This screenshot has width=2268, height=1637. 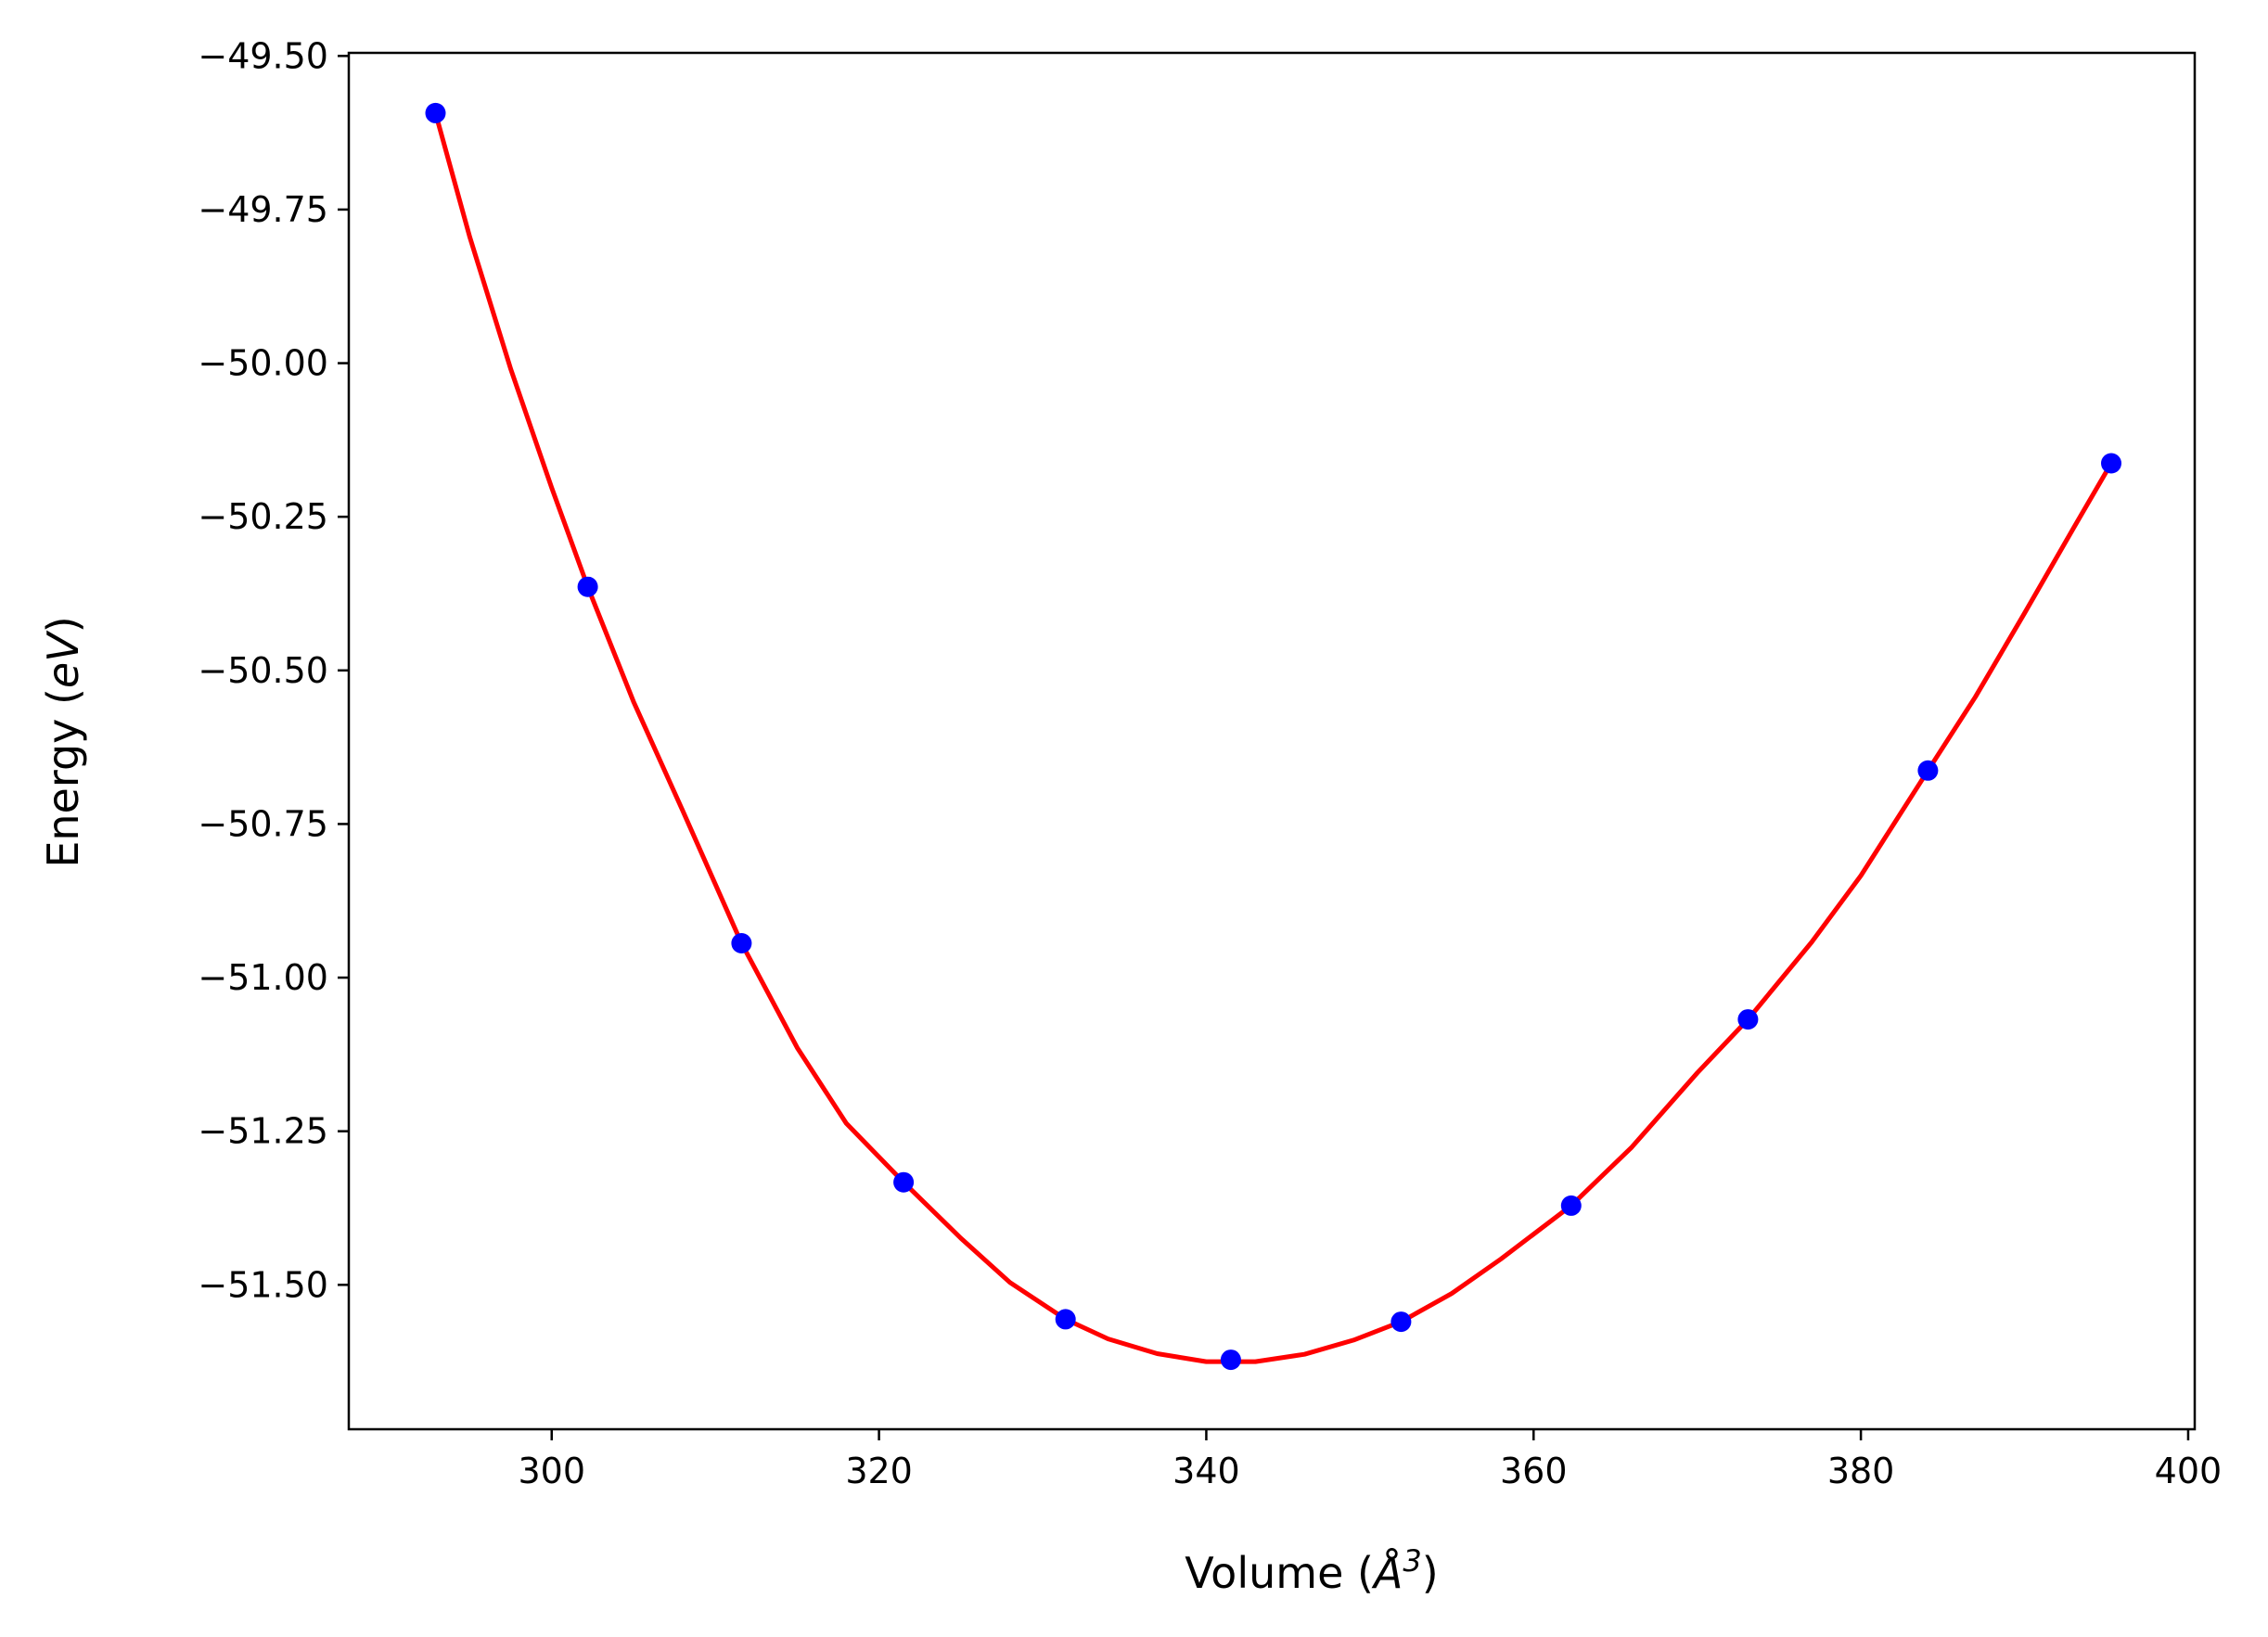 I want to click on x-axis-label: Volume (Å3), so click(x=1311, y=1570).